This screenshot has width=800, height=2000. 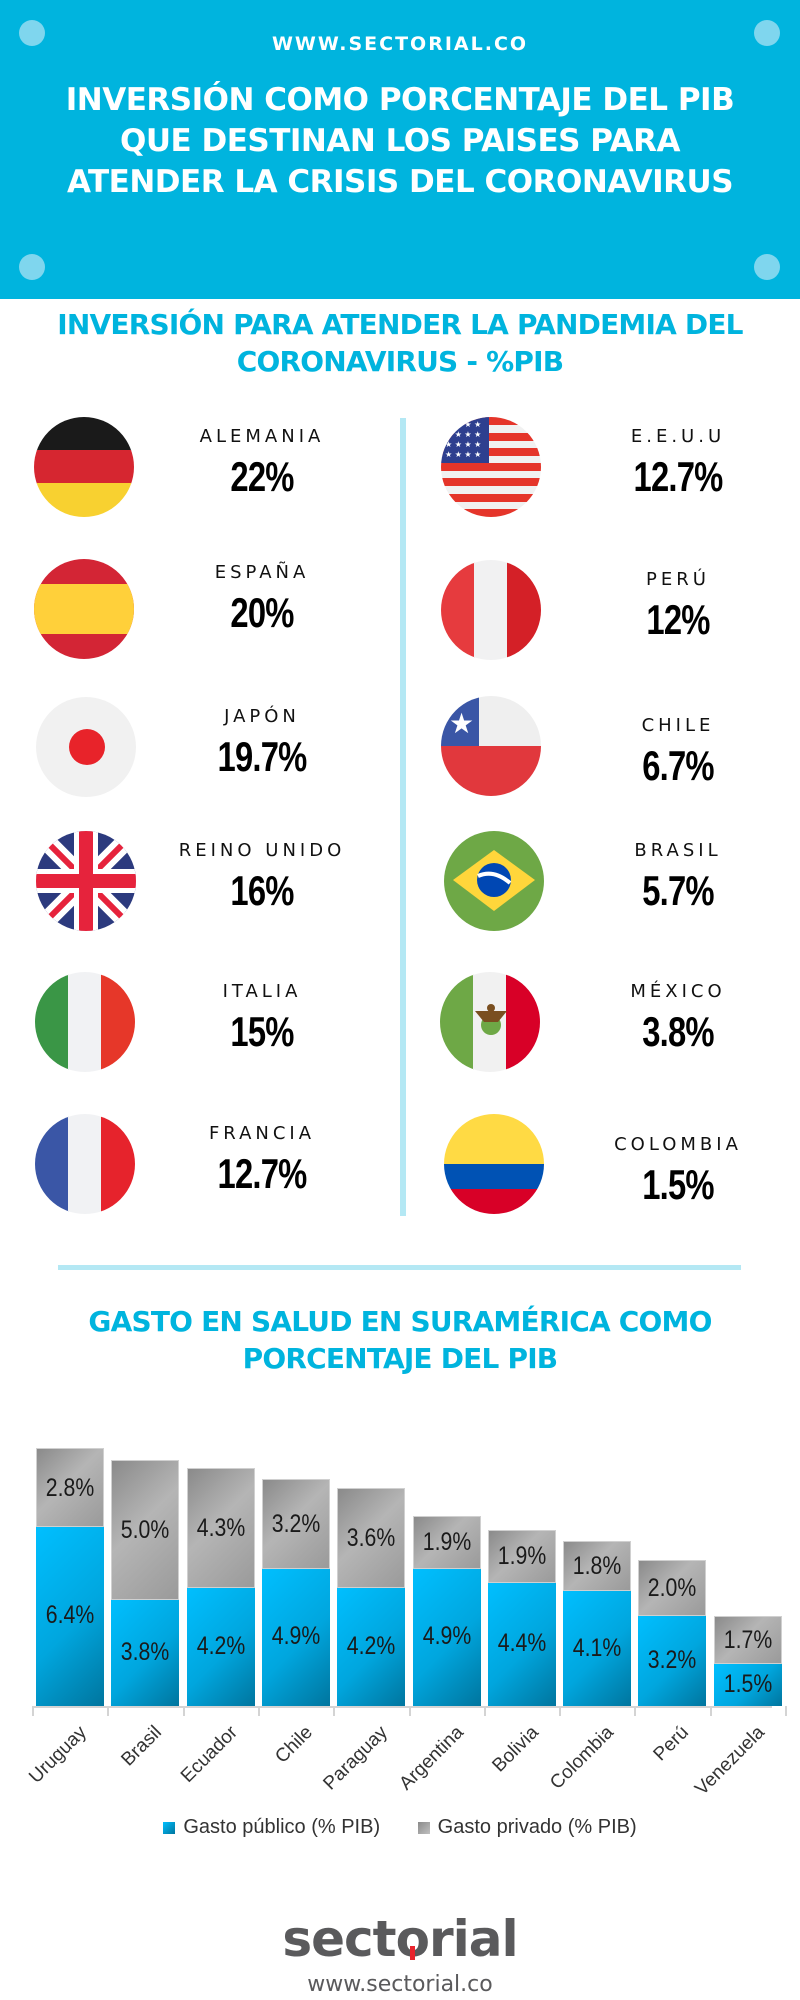 I want to click on bar-paraguay: 3.6% 4.2%, so click(x=371, y=1596).